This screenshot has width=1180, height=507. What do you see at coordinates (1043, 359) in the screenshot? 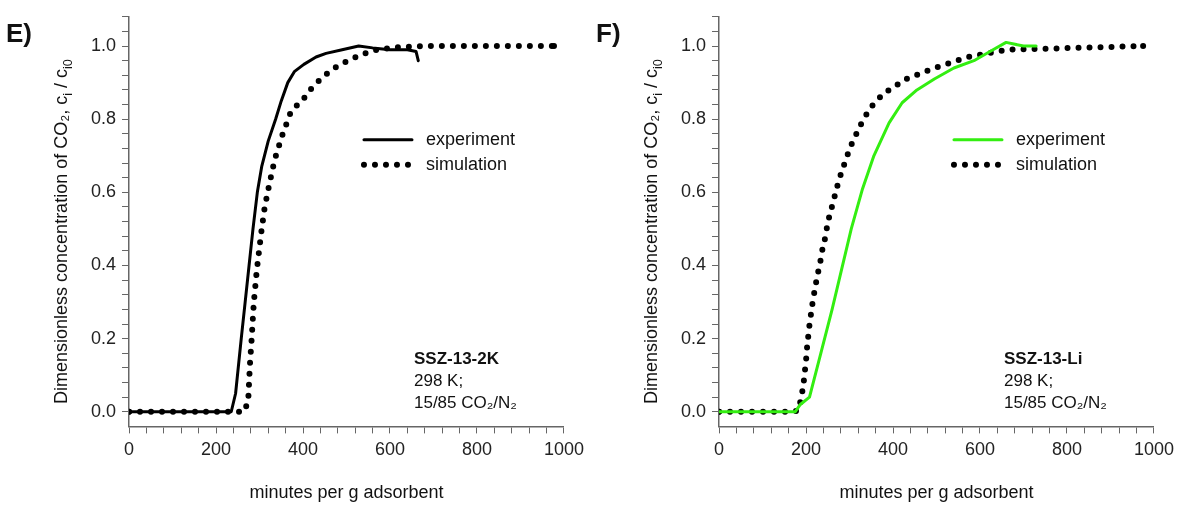
I see `annotation: SSZ-13-Li` at bounding box center [1043, 359].